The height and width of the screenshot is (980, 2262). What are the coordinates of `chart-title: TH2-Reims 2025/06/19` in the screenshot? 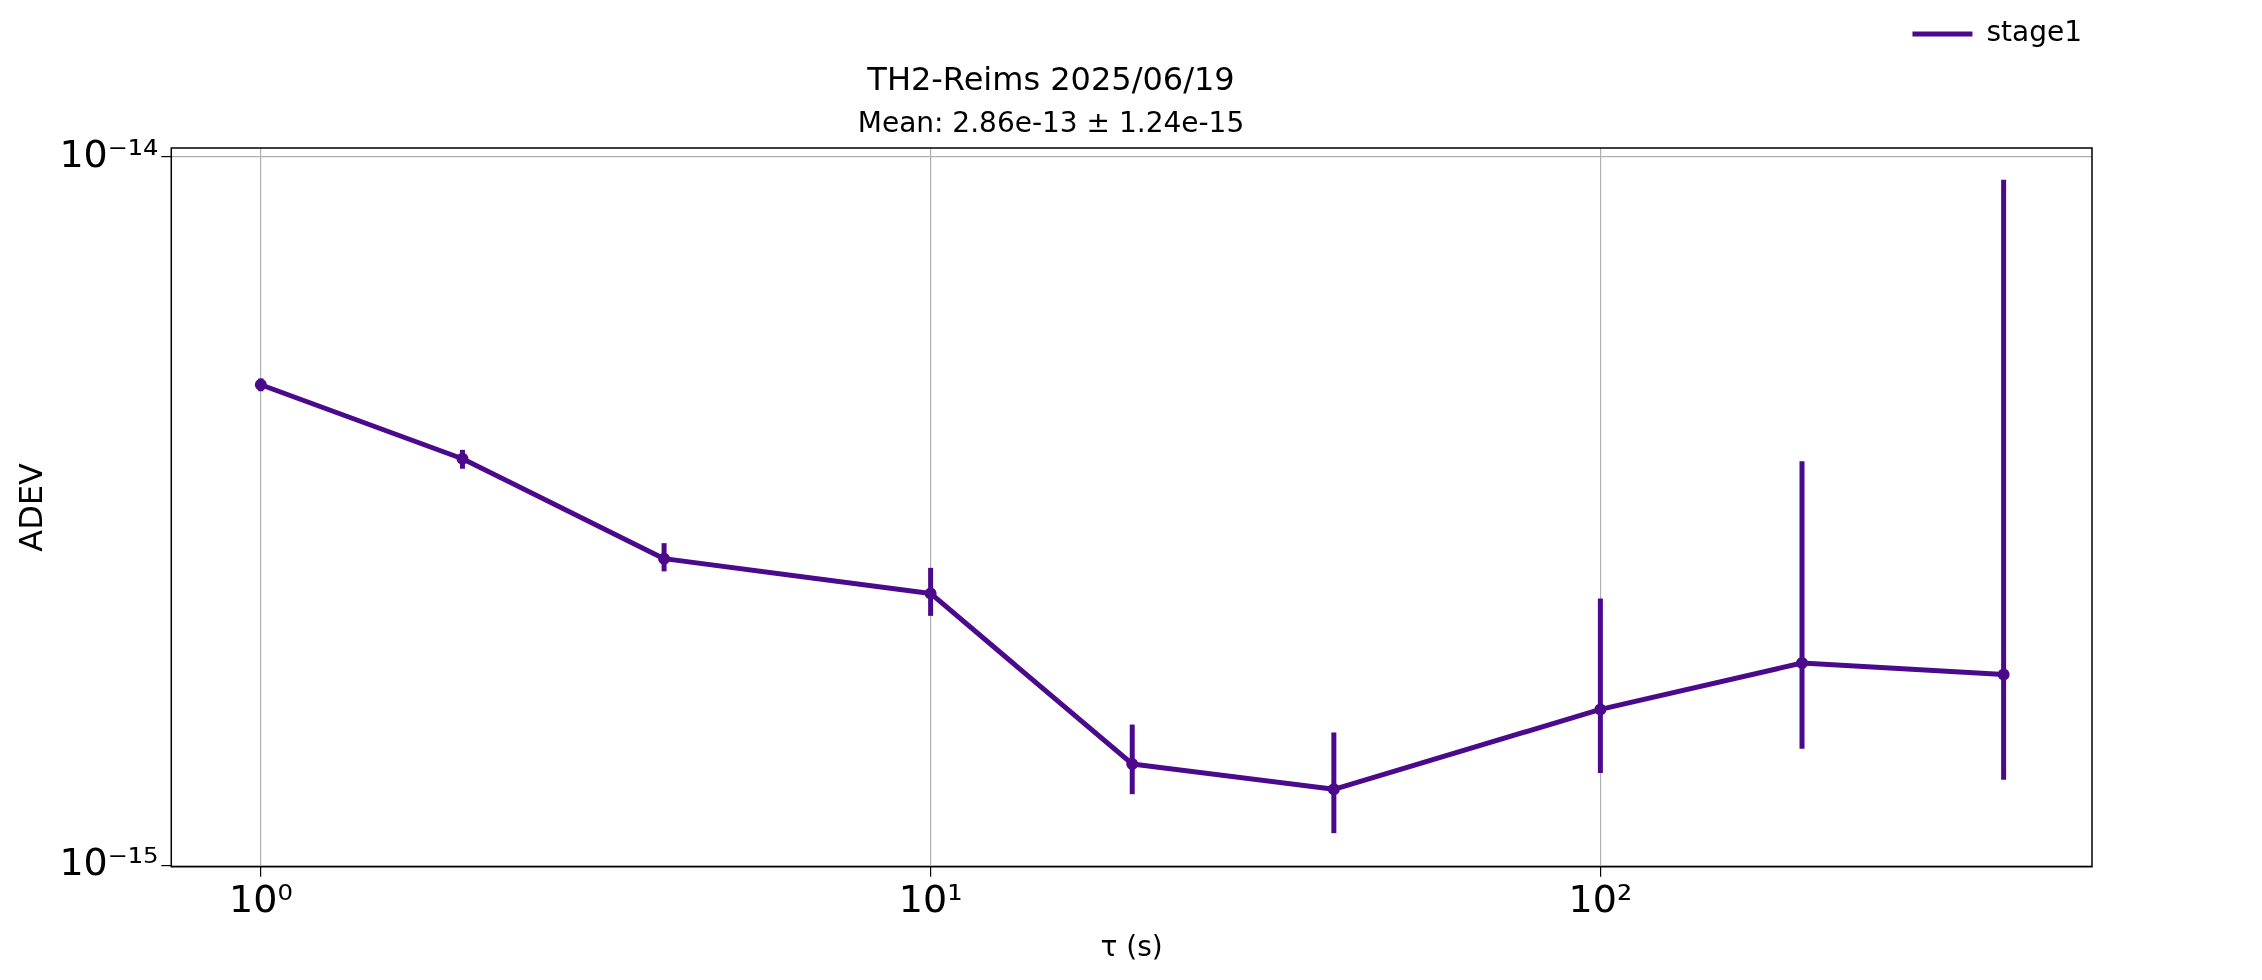 It's located at (1050, 78).